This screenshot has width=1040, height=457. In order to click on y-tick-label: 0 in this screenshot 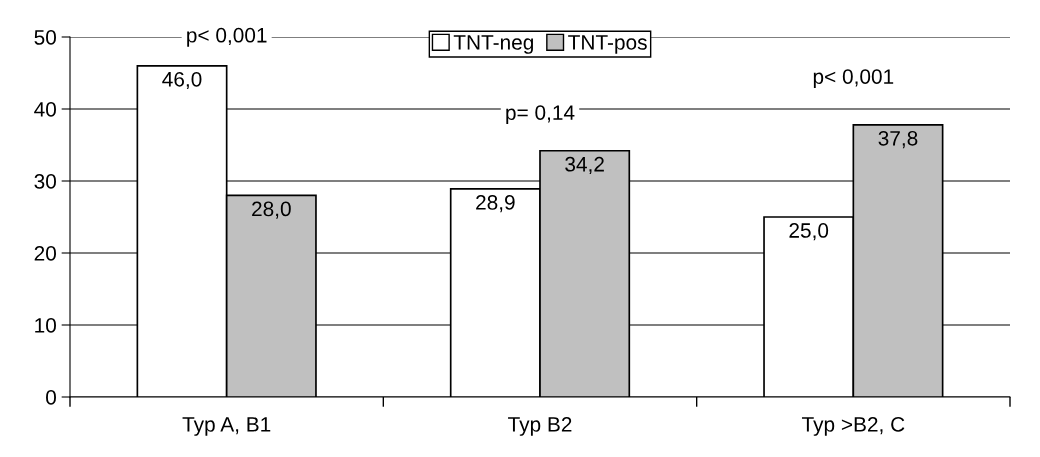, I will do `click(51, 397)`.